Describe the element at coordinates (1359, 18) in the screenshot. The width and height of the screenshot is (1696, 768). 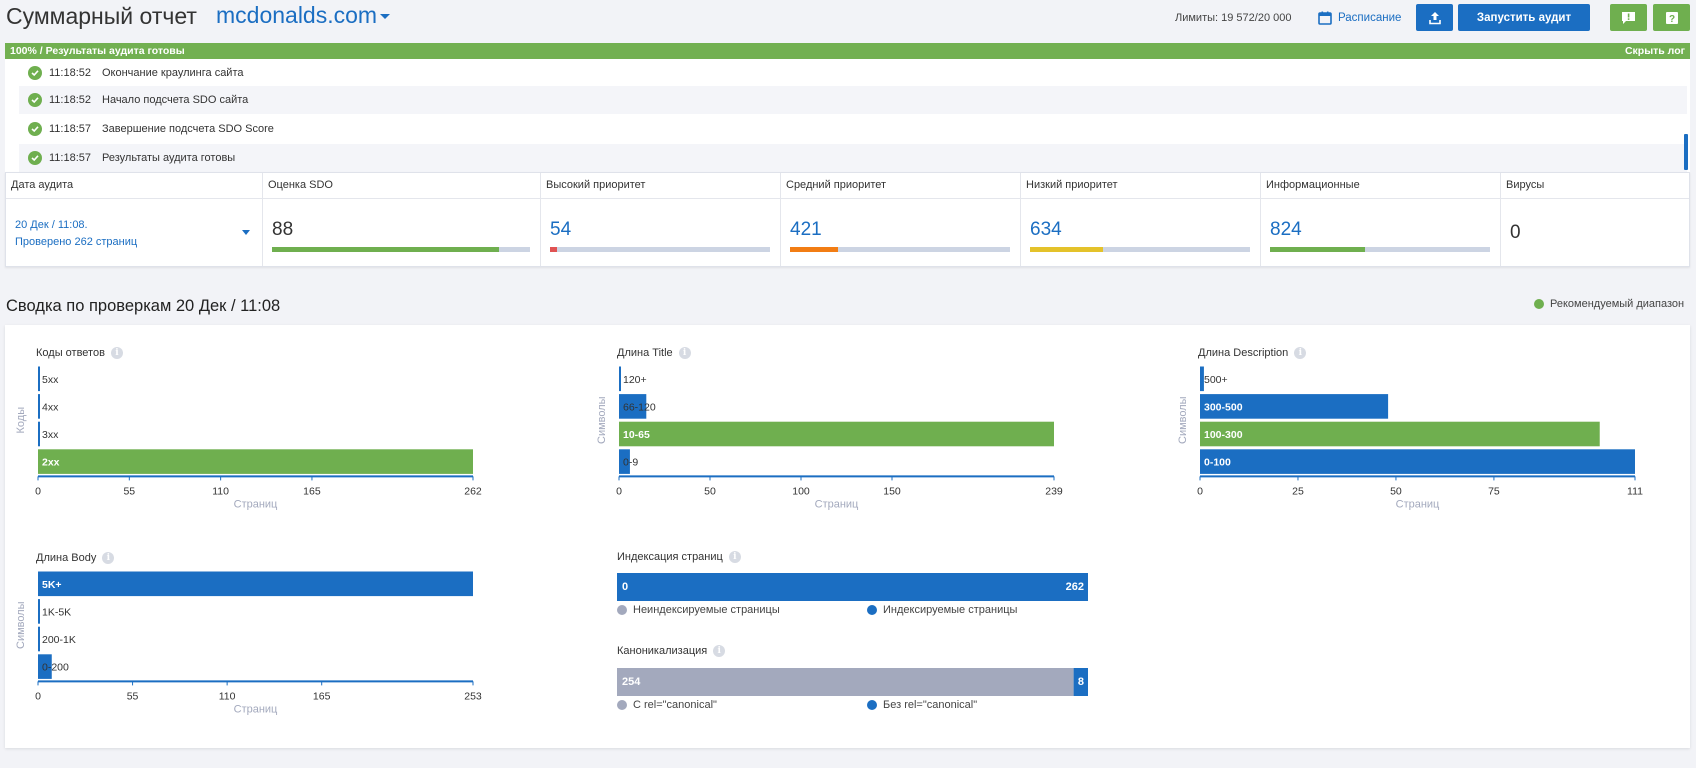
I see `schedule-link: Расписание` at that location.